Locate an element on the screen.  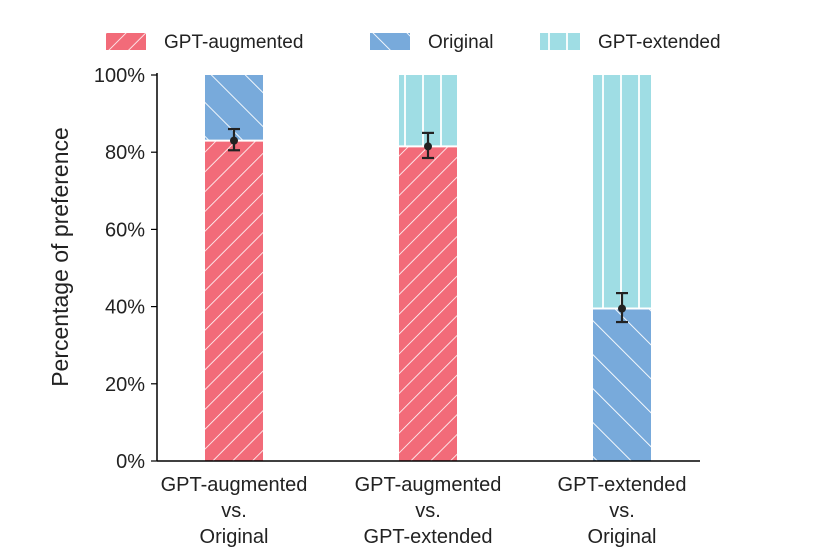
legend: GPT-augmented Original GPT-extended is located at coordinates (413, 42).